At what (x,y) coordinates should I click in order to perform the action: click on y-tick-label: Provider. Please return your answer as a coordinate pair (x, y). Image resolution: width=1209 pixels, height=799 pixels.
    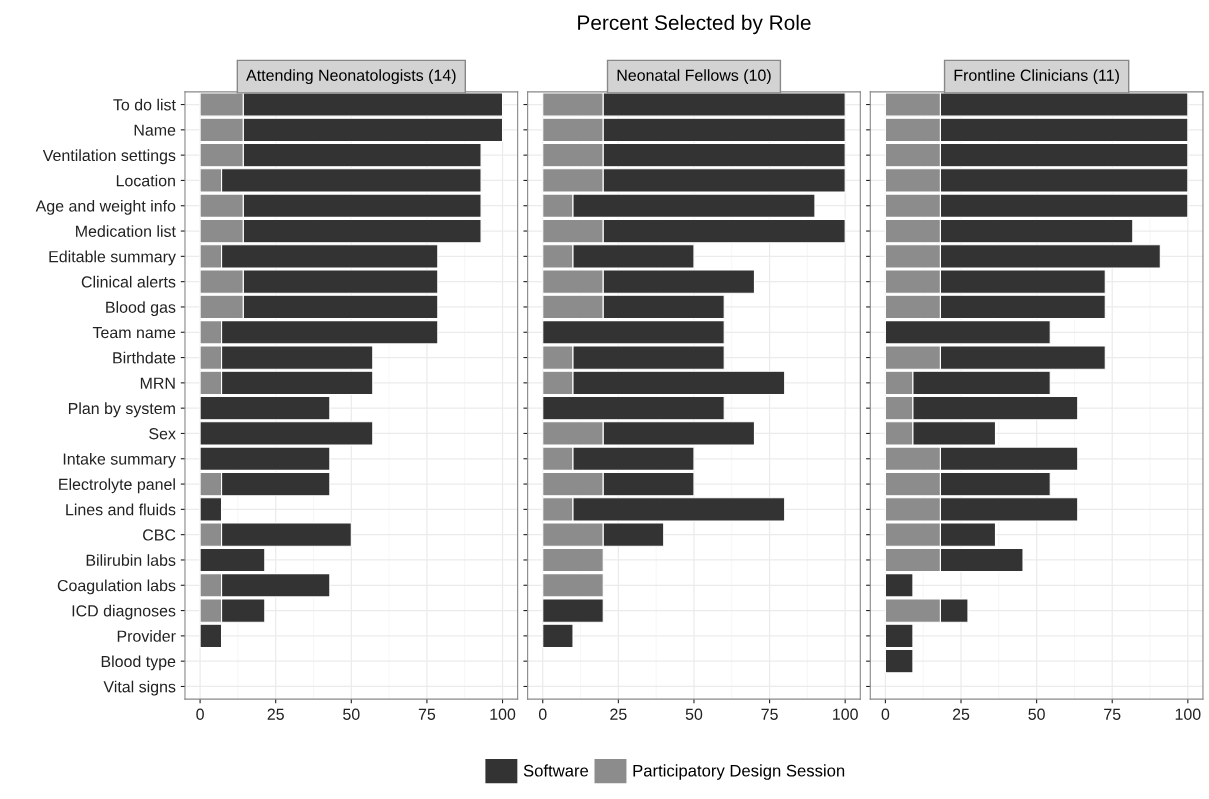
    Looking at the image, I should click on (146, 636).